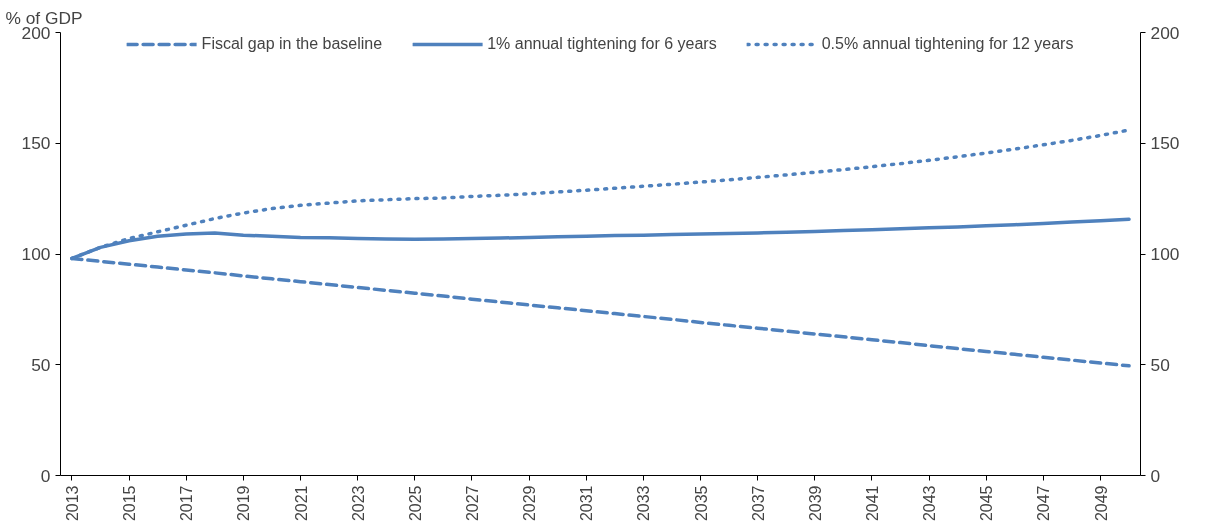  I want to click on x-tick-label: 2033, so click(644, 503).